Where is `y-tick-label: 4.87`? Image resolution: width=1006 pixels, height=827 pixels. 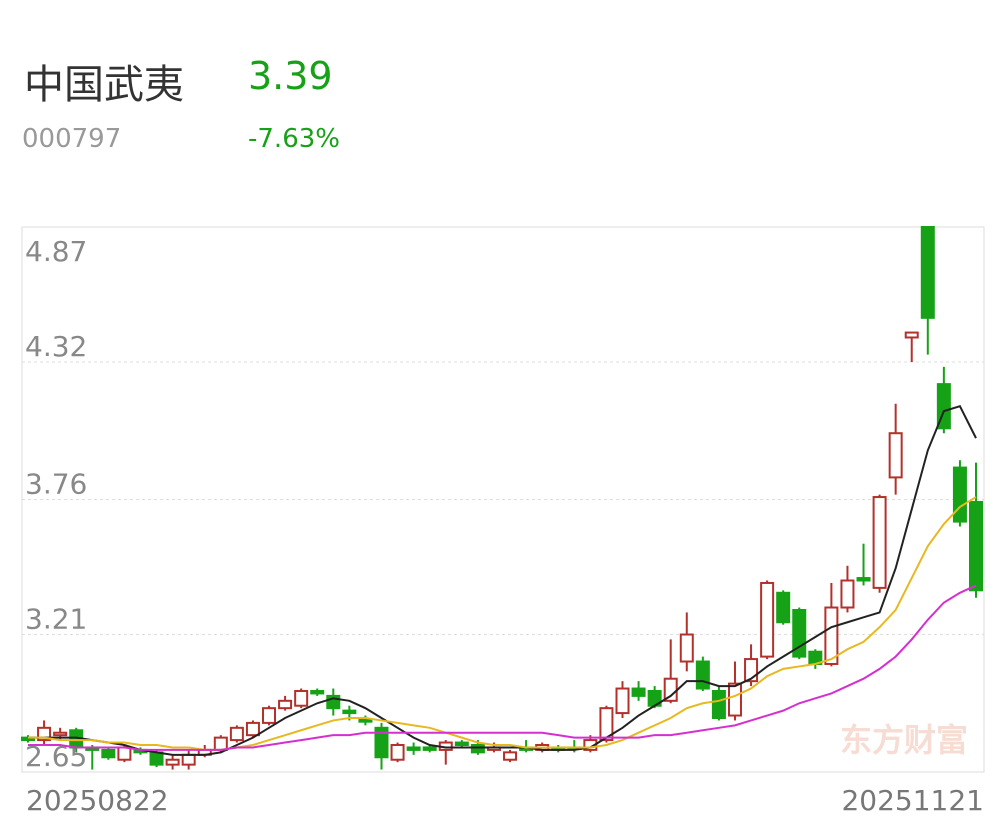
y-tick-label: 4.87 is located at coordinates (56, 251).